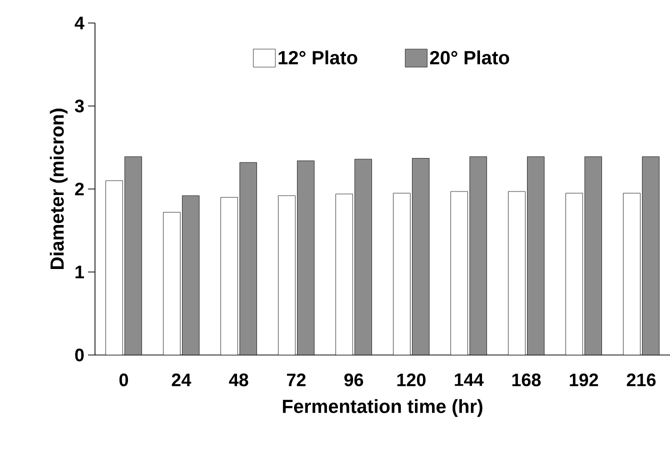 This screenshot has width=670, height=464. Describe the element at coordinates (382, 408) in the screenshot. I see `x-axis-title: Fermentation time (hr)` at that location.